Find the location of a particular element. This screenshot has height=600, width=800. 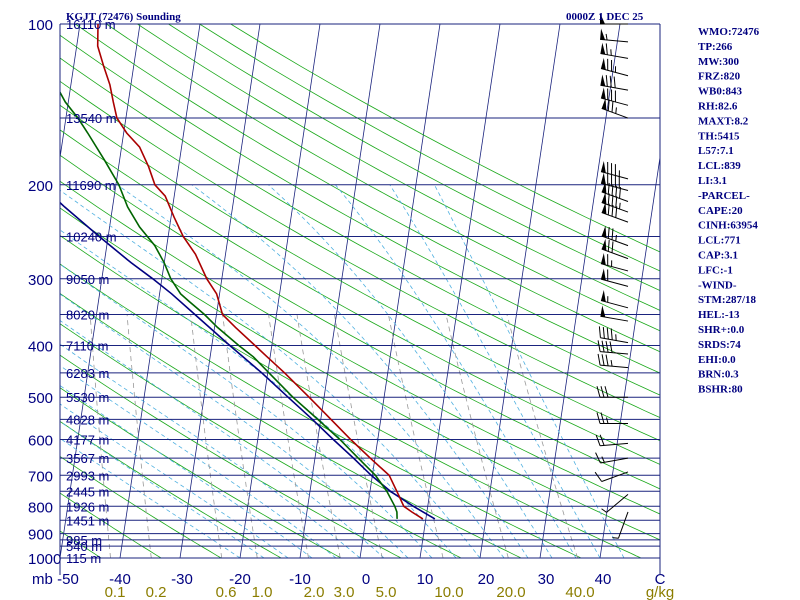

y-axis-unit-label: mb is located at coordinates (42, 579).